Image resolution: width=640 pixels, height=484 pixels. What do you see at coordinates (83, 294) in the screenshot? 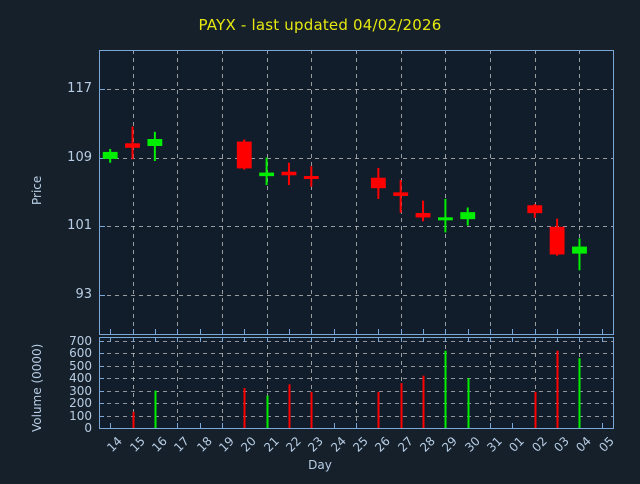
I see `price-tick-label: 93` at bounding box center [83, 294].